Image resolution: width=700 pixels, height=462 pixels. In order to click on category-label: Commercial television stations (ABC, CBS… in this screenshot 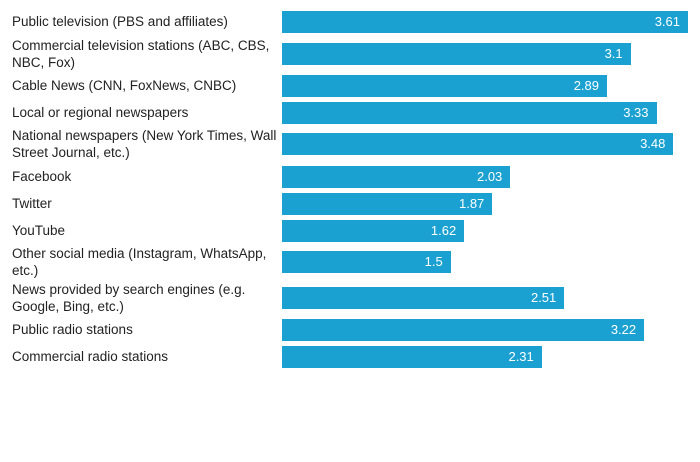, I will do `click(141, 54)`.